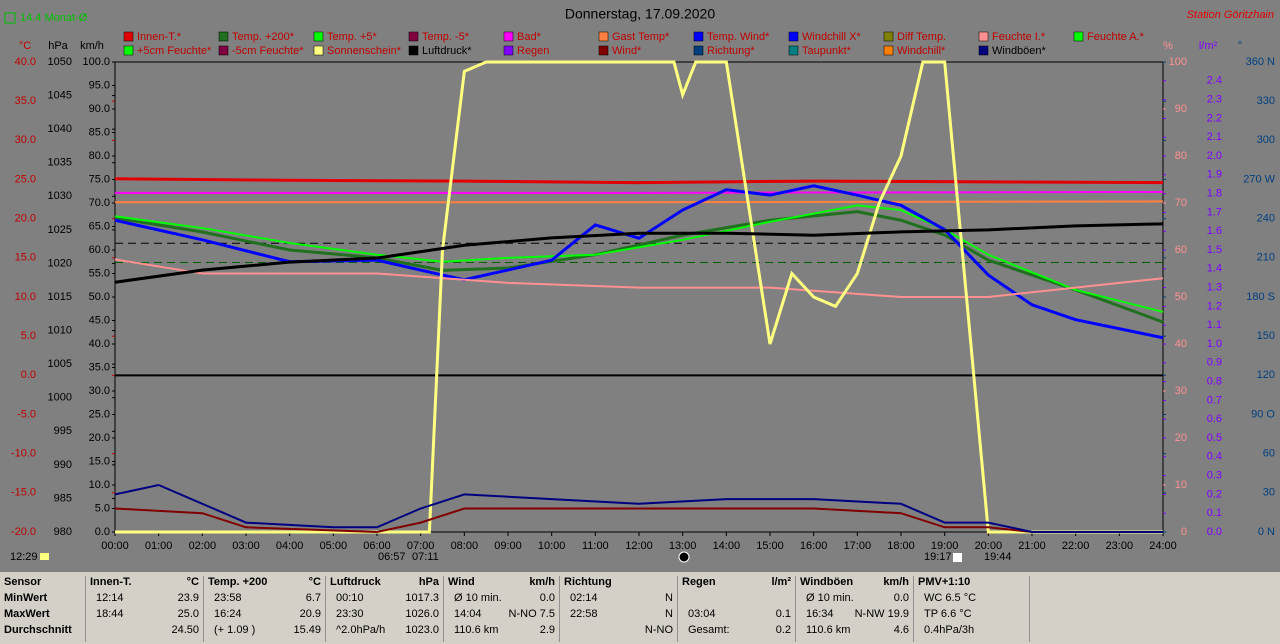 The height and width of the screenshot is (644, 1280). I want to click on legend-label: Luftdruck*, so click(447, 51).